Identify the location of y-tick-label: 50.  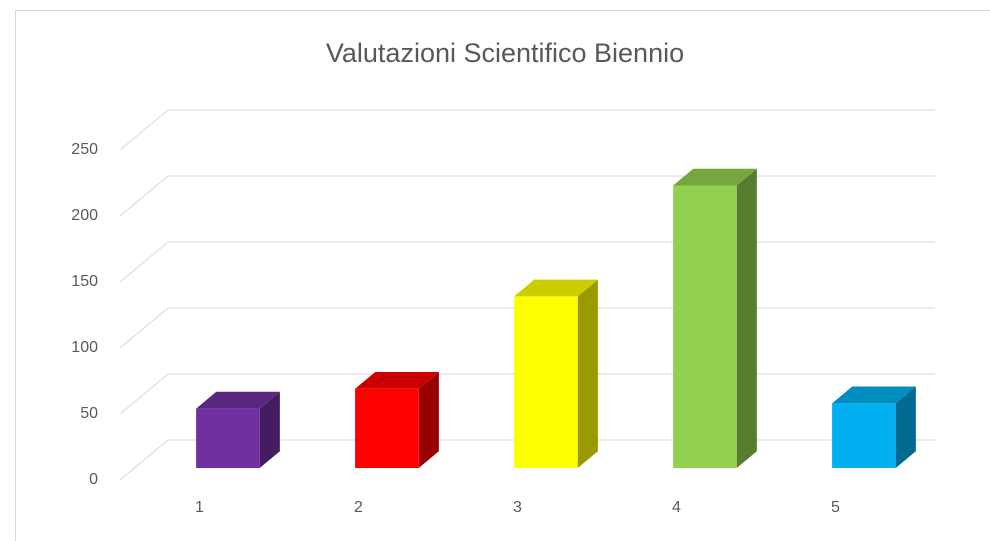
(89, 413).